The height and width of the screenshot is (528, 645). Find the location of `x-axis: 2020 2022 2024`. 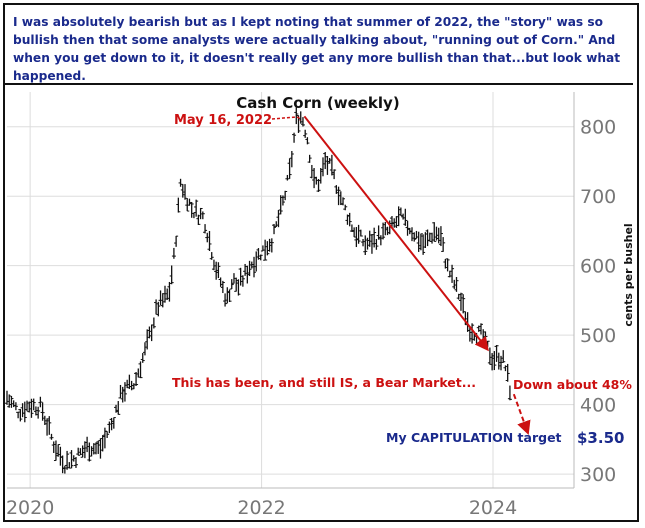

x-axis: 2020 2022 2024 is located at coordinates (261, 508).